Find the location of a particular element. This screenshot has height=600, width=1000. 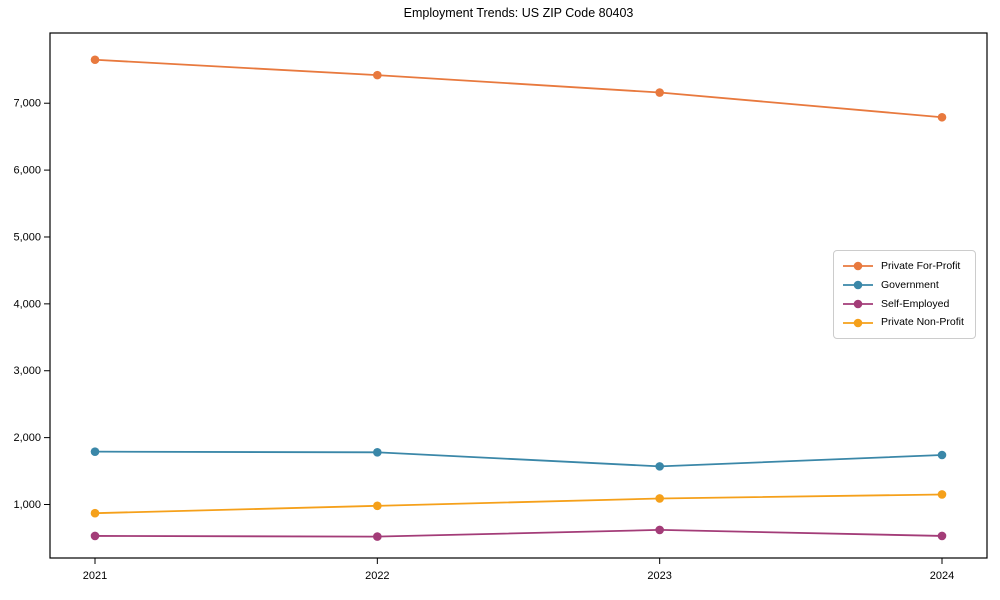

legend-item: Private Non-Profit is located at coordinates (904, 323).